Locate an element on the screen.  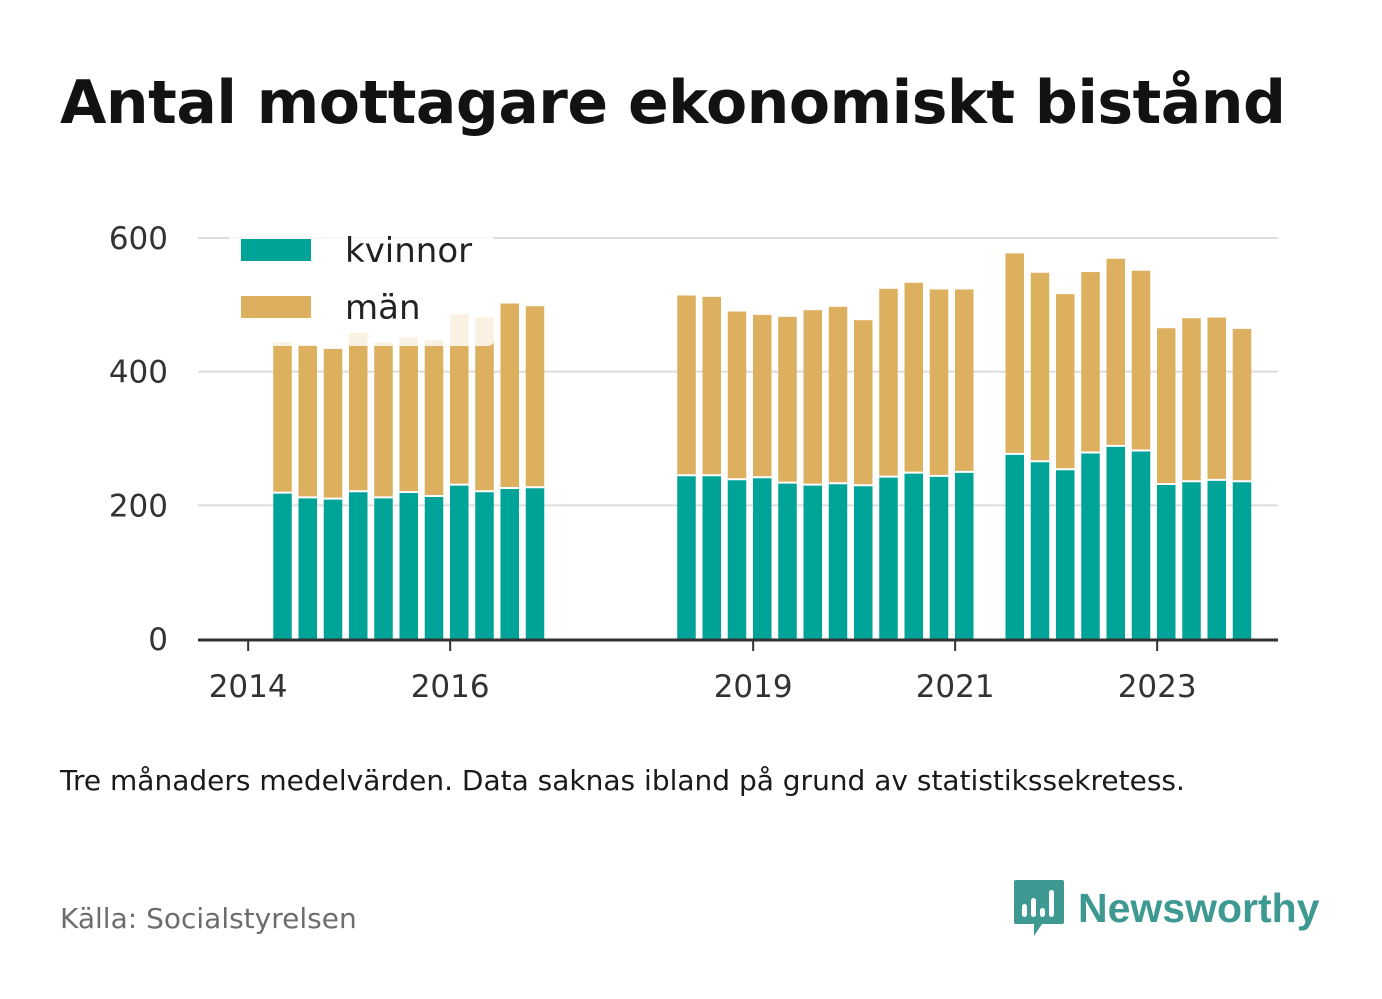
brand-name: Newsworthy is located at coordinates (1199, 907).